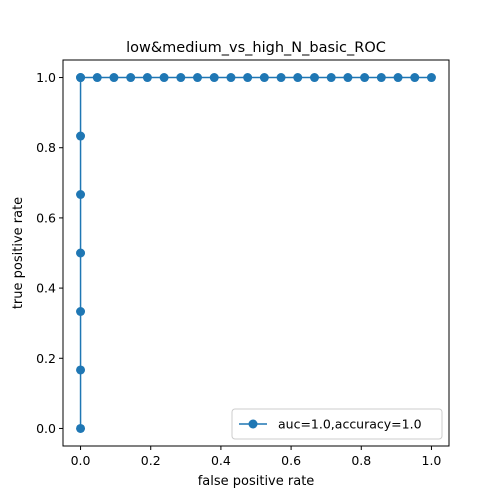  I want to click on y-tick-label: 0.6, so click(46, 217).